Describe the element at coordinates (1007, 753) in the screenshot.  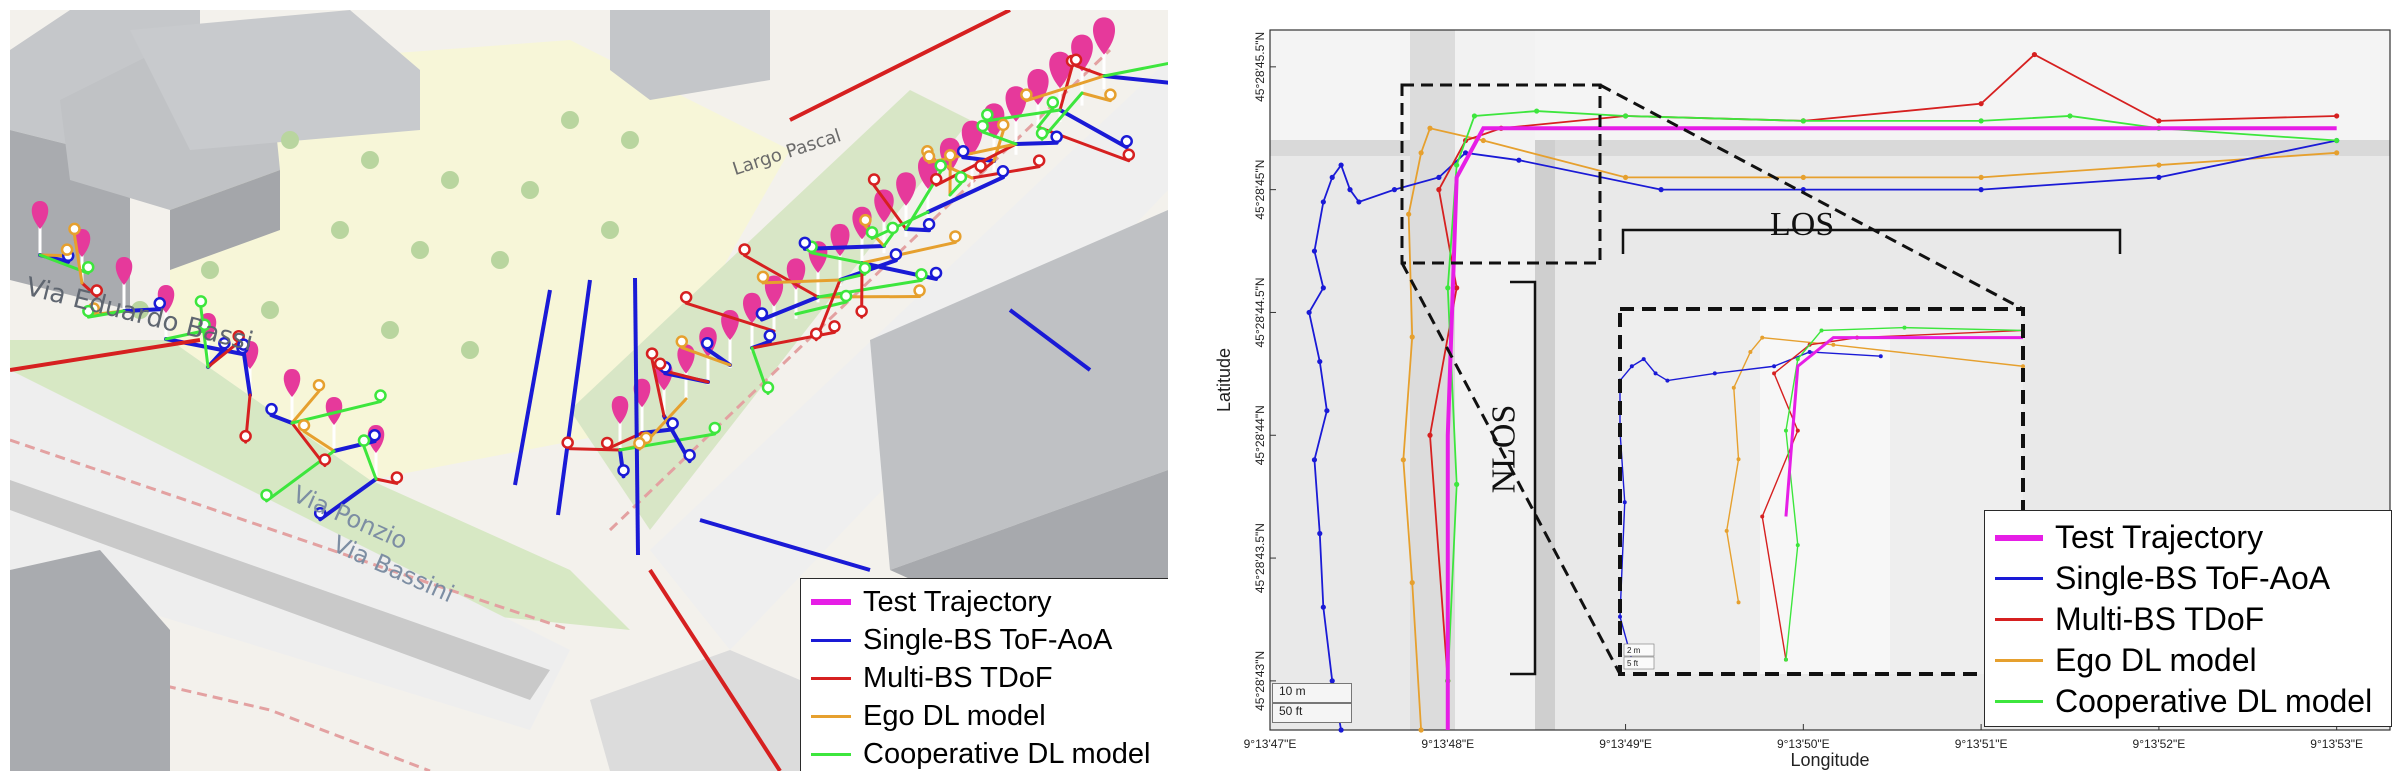
I see `legend-left-label: Cooperative DL model` at that location.